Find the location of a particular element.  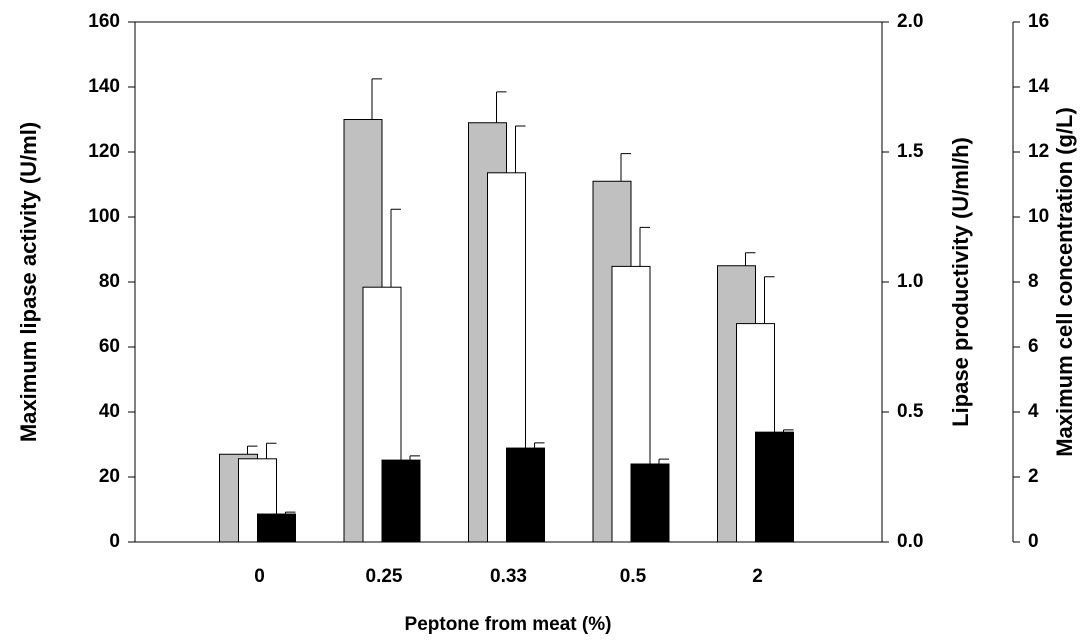

y2-tick-label: 1.5 is located at coordinates (910, 151).